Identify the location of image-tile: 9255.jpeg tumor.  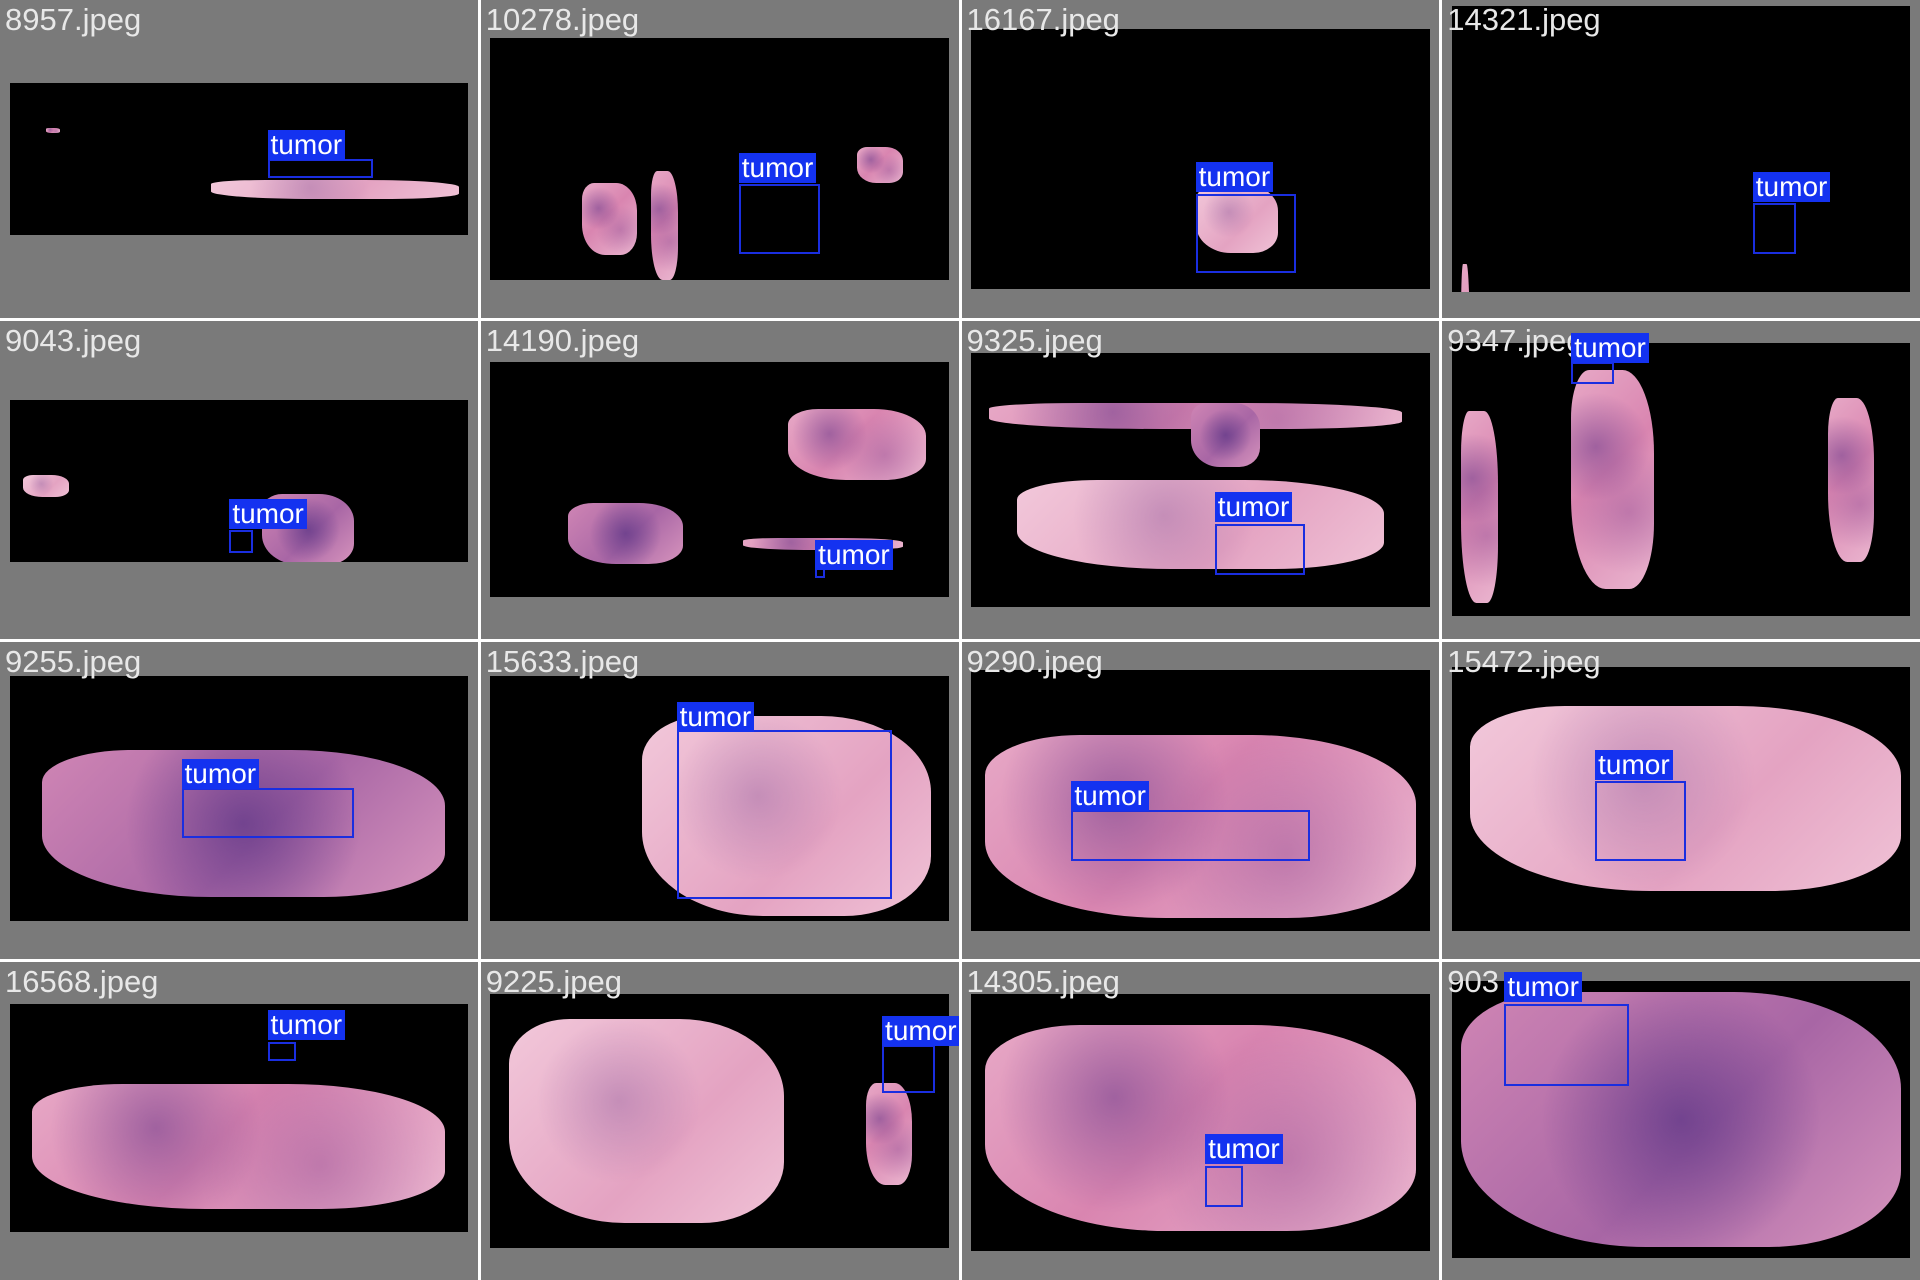
(239, 800).